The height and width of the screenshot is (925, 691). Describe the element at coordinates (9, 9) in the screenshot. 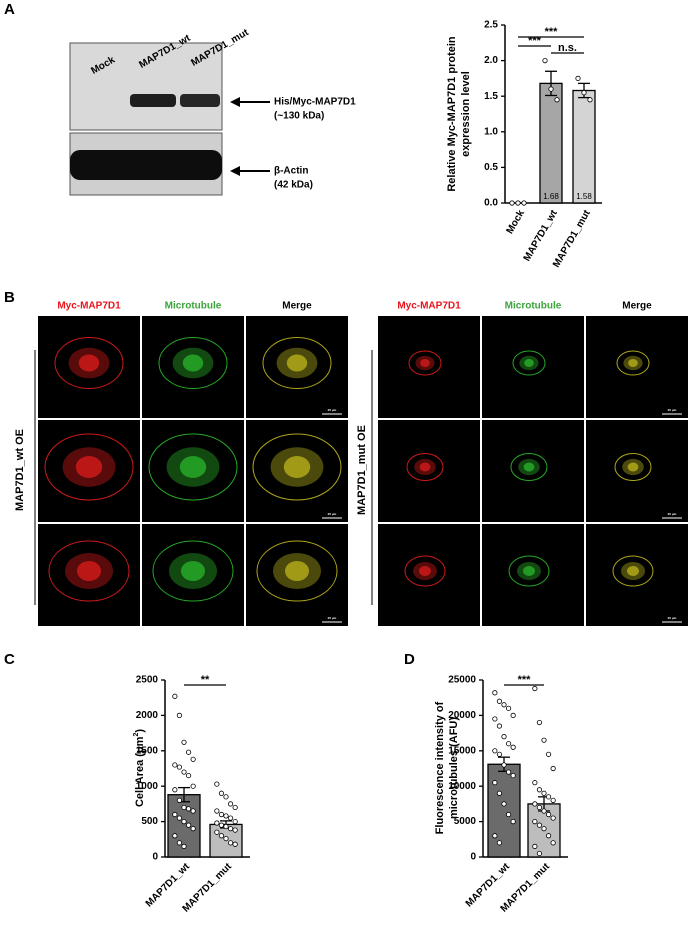

I see `panel-label: A` at that location.